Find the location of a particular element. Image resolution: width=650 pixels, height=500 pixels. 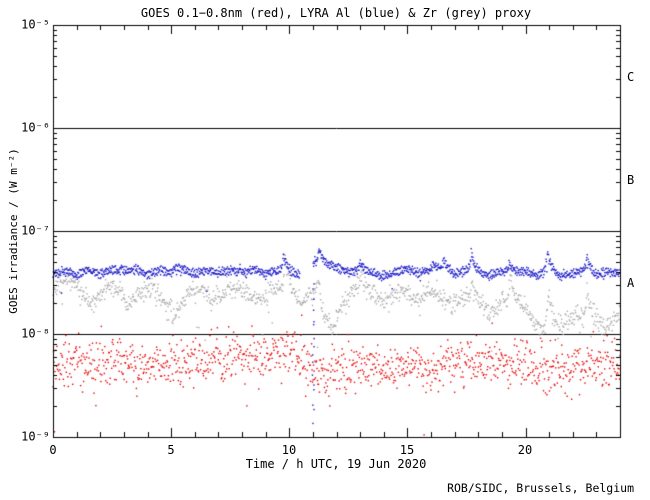

credit-text: ROB/SIDC, Brussels, Belgium is located at coordinates (540, 488).